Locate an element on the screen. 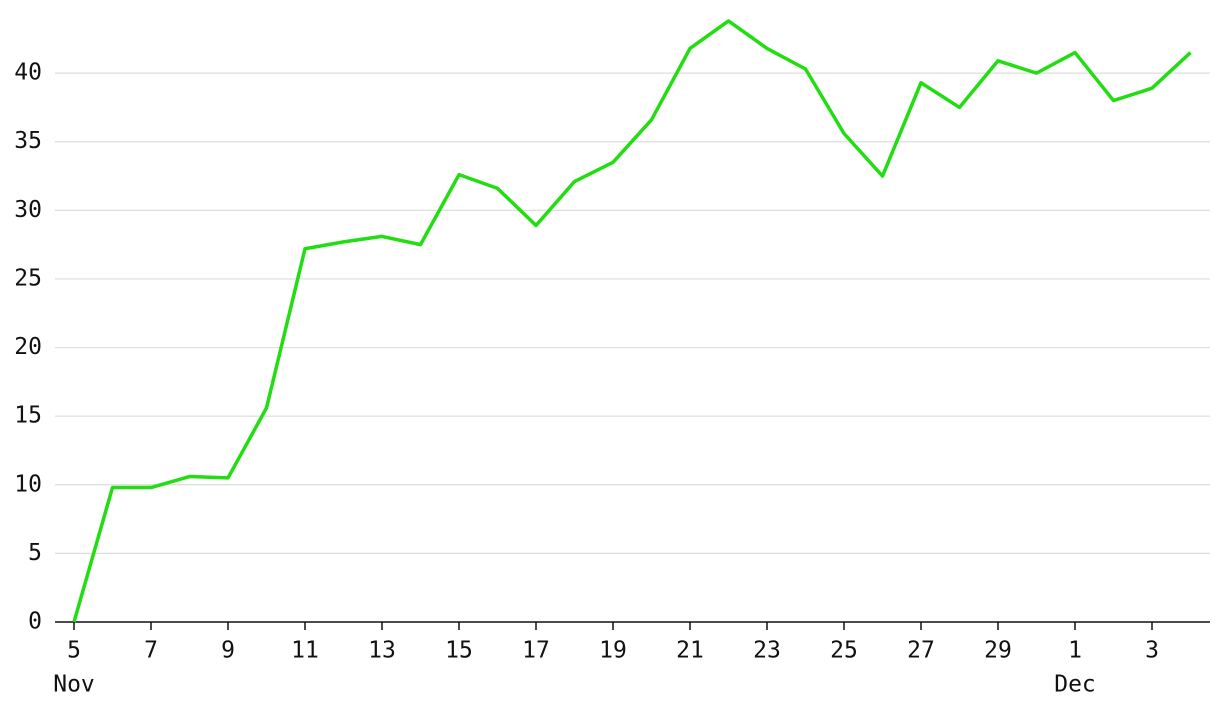 The image size is (1220, 716). x-group-label: Dec is located at coordinates (1075, 685).